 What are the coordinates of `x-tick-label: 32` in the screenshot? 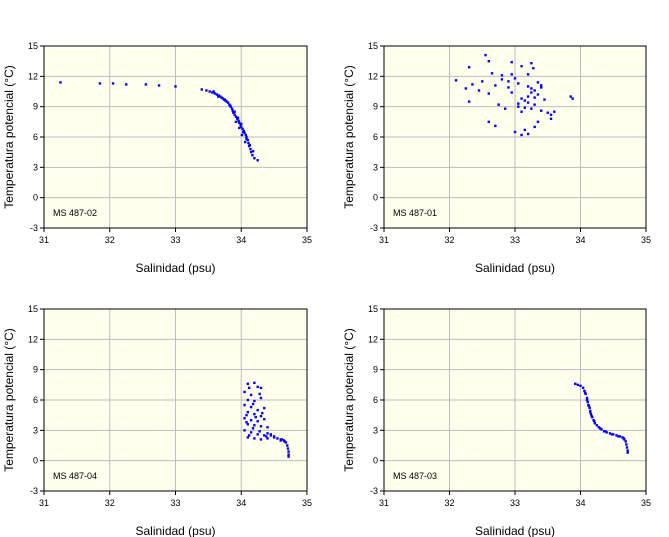 It's located at (449, 240).